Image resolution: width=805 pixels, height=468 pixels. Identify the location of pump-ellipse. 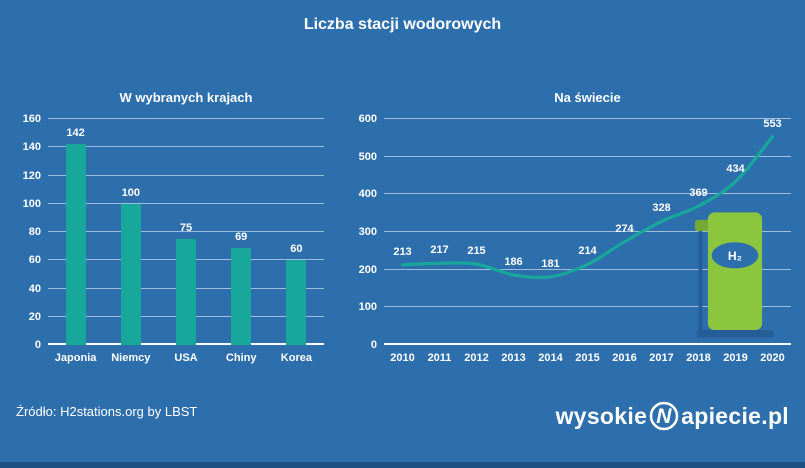
(735, 255).